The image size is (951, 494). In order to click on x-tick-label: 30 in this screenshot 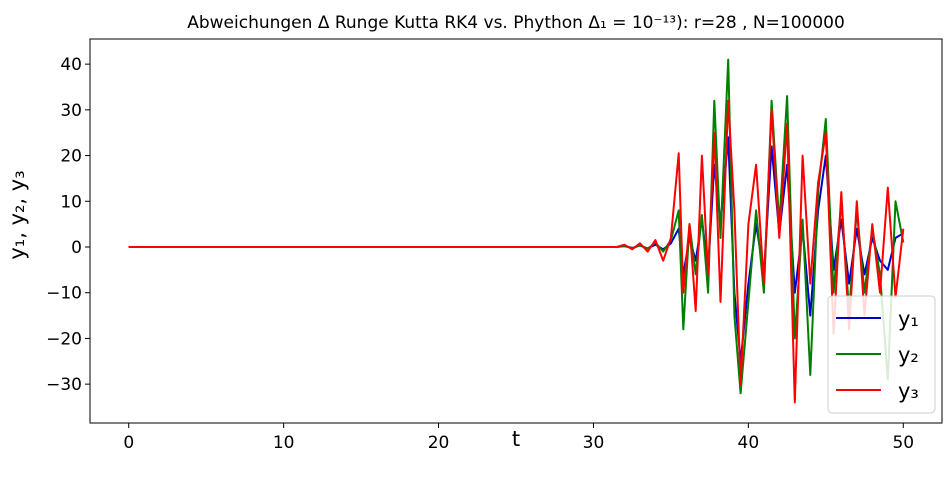, I will do `click(594, 443)`.